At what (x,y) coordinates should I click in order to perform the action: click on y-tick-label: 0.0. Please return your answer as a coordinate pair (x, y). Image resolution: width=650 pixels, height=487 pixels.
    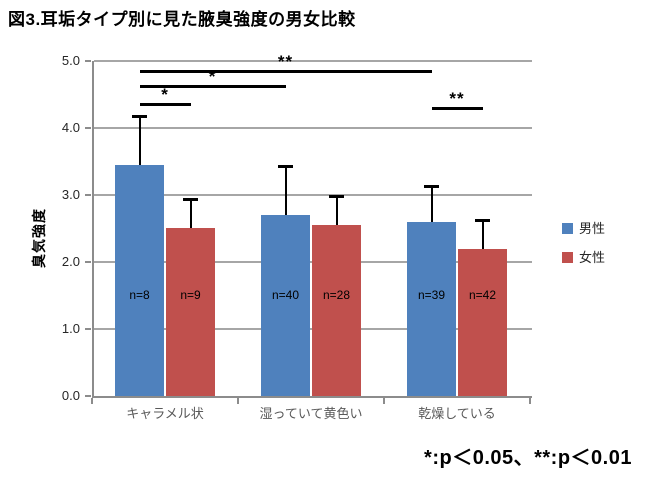
    Looking at the image, I should click on (70, 395).